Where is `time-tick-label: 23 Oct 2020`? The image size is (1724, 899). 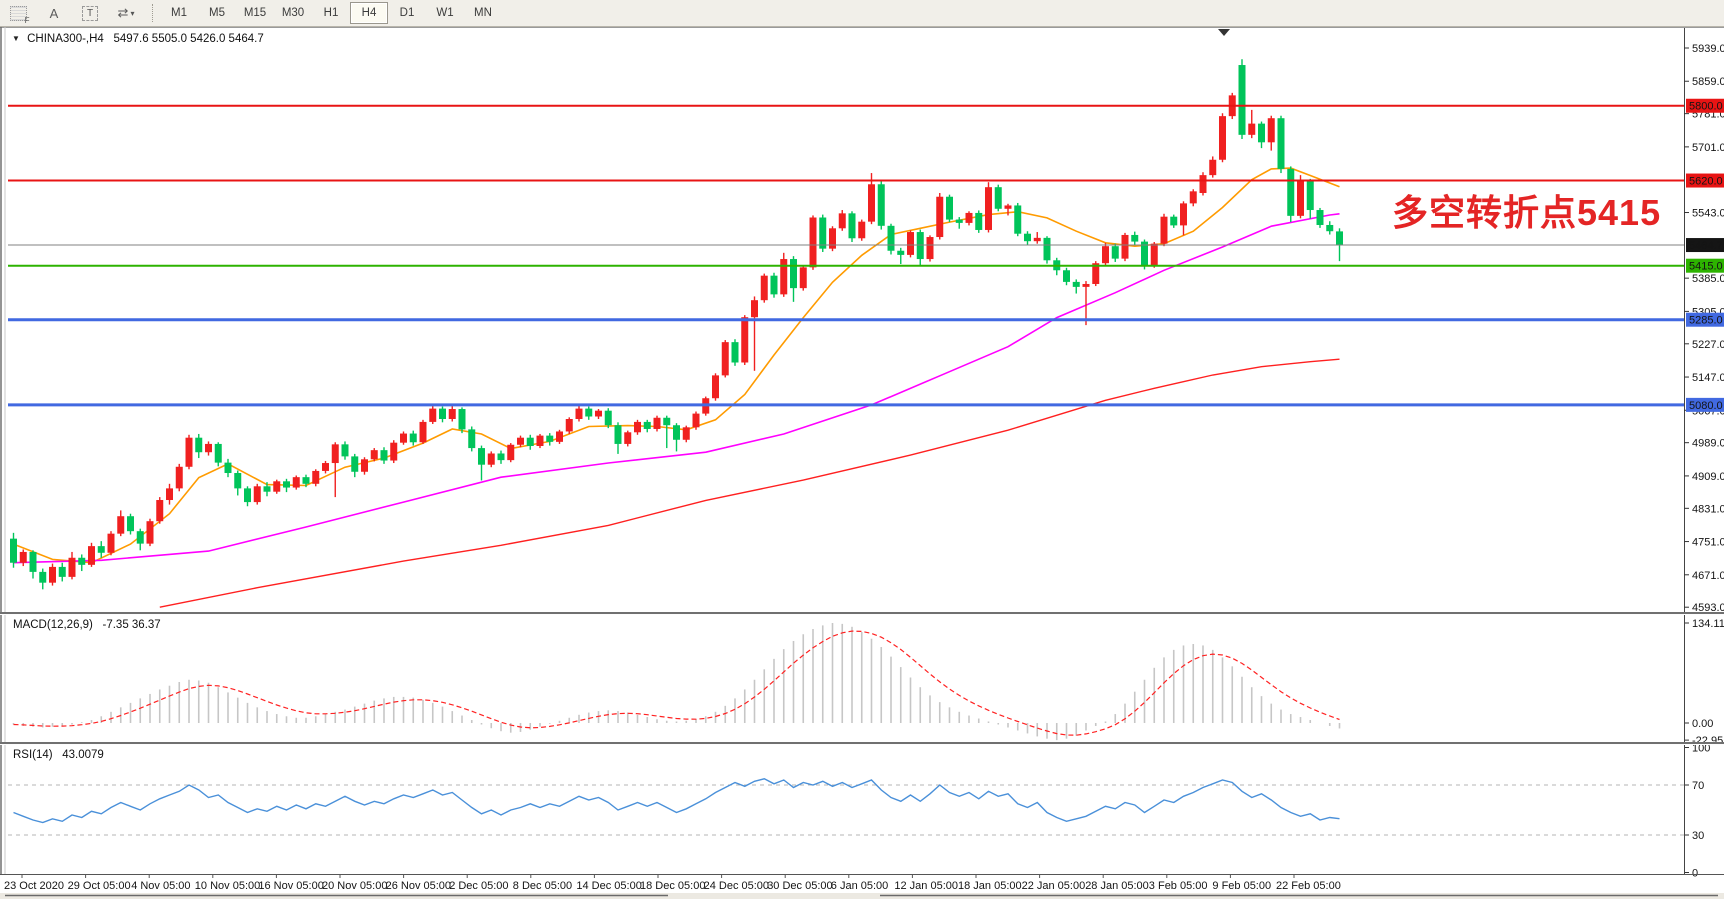
time-tick-label: 23 Oct 2020 is located at coordinates (34, 886).